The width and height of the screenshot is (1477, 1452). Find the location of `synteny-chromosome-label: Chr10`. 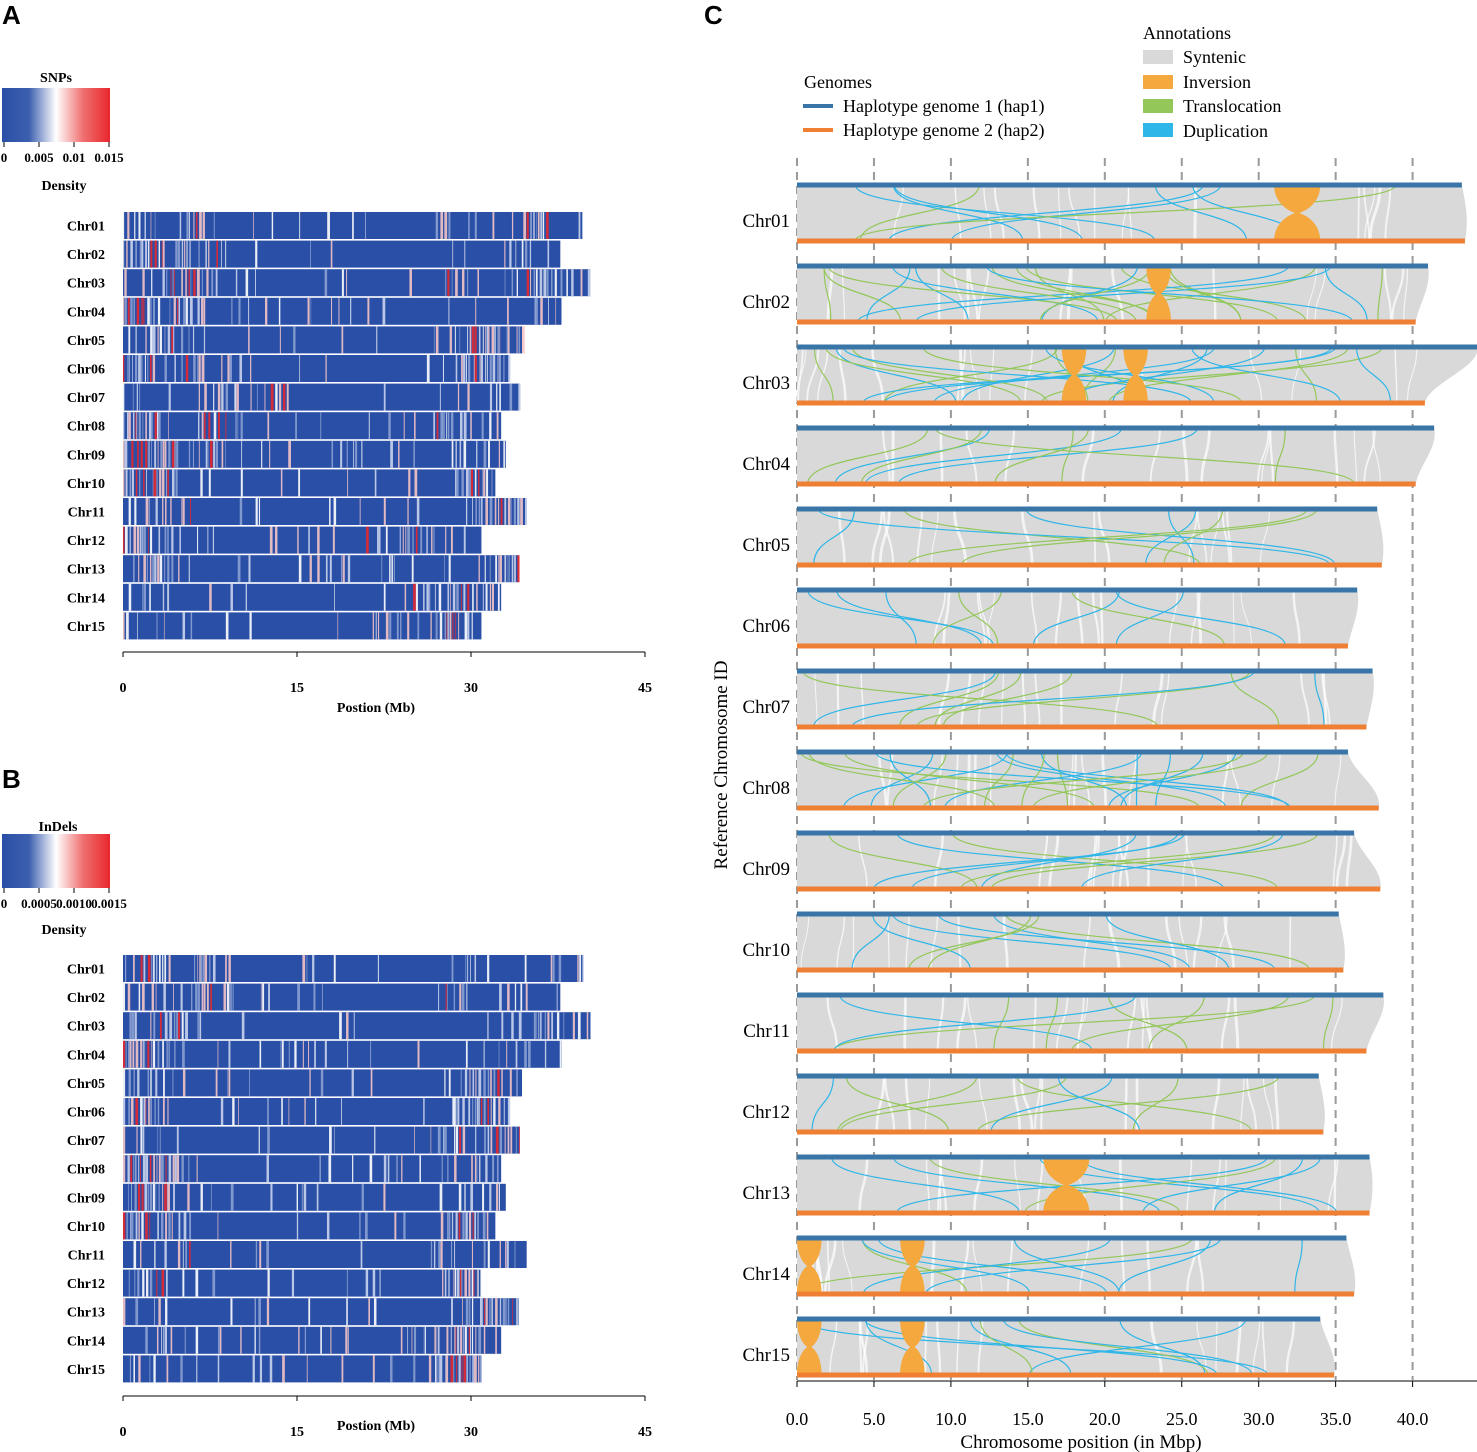

synteny-chromosome-label: Chr10 is located at coordinates (767, 950).